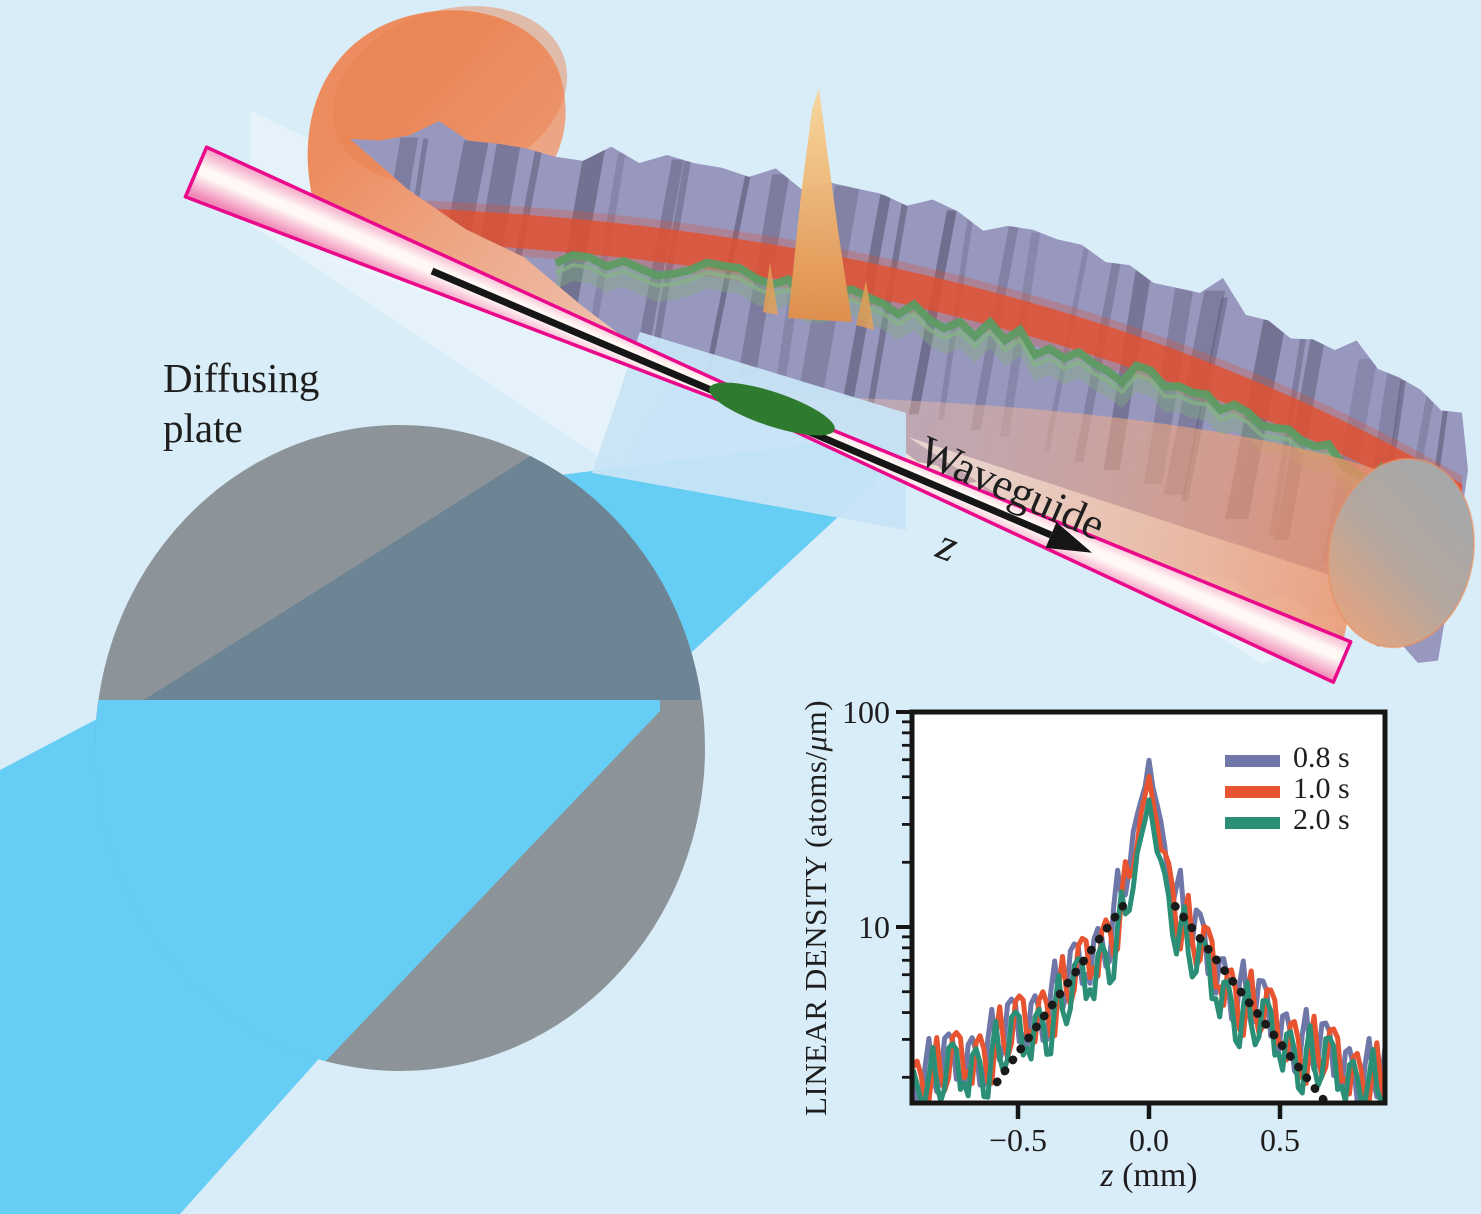 The image size is (1481, 1214). I want to click on density-ridge-fill, so click(999, 396).